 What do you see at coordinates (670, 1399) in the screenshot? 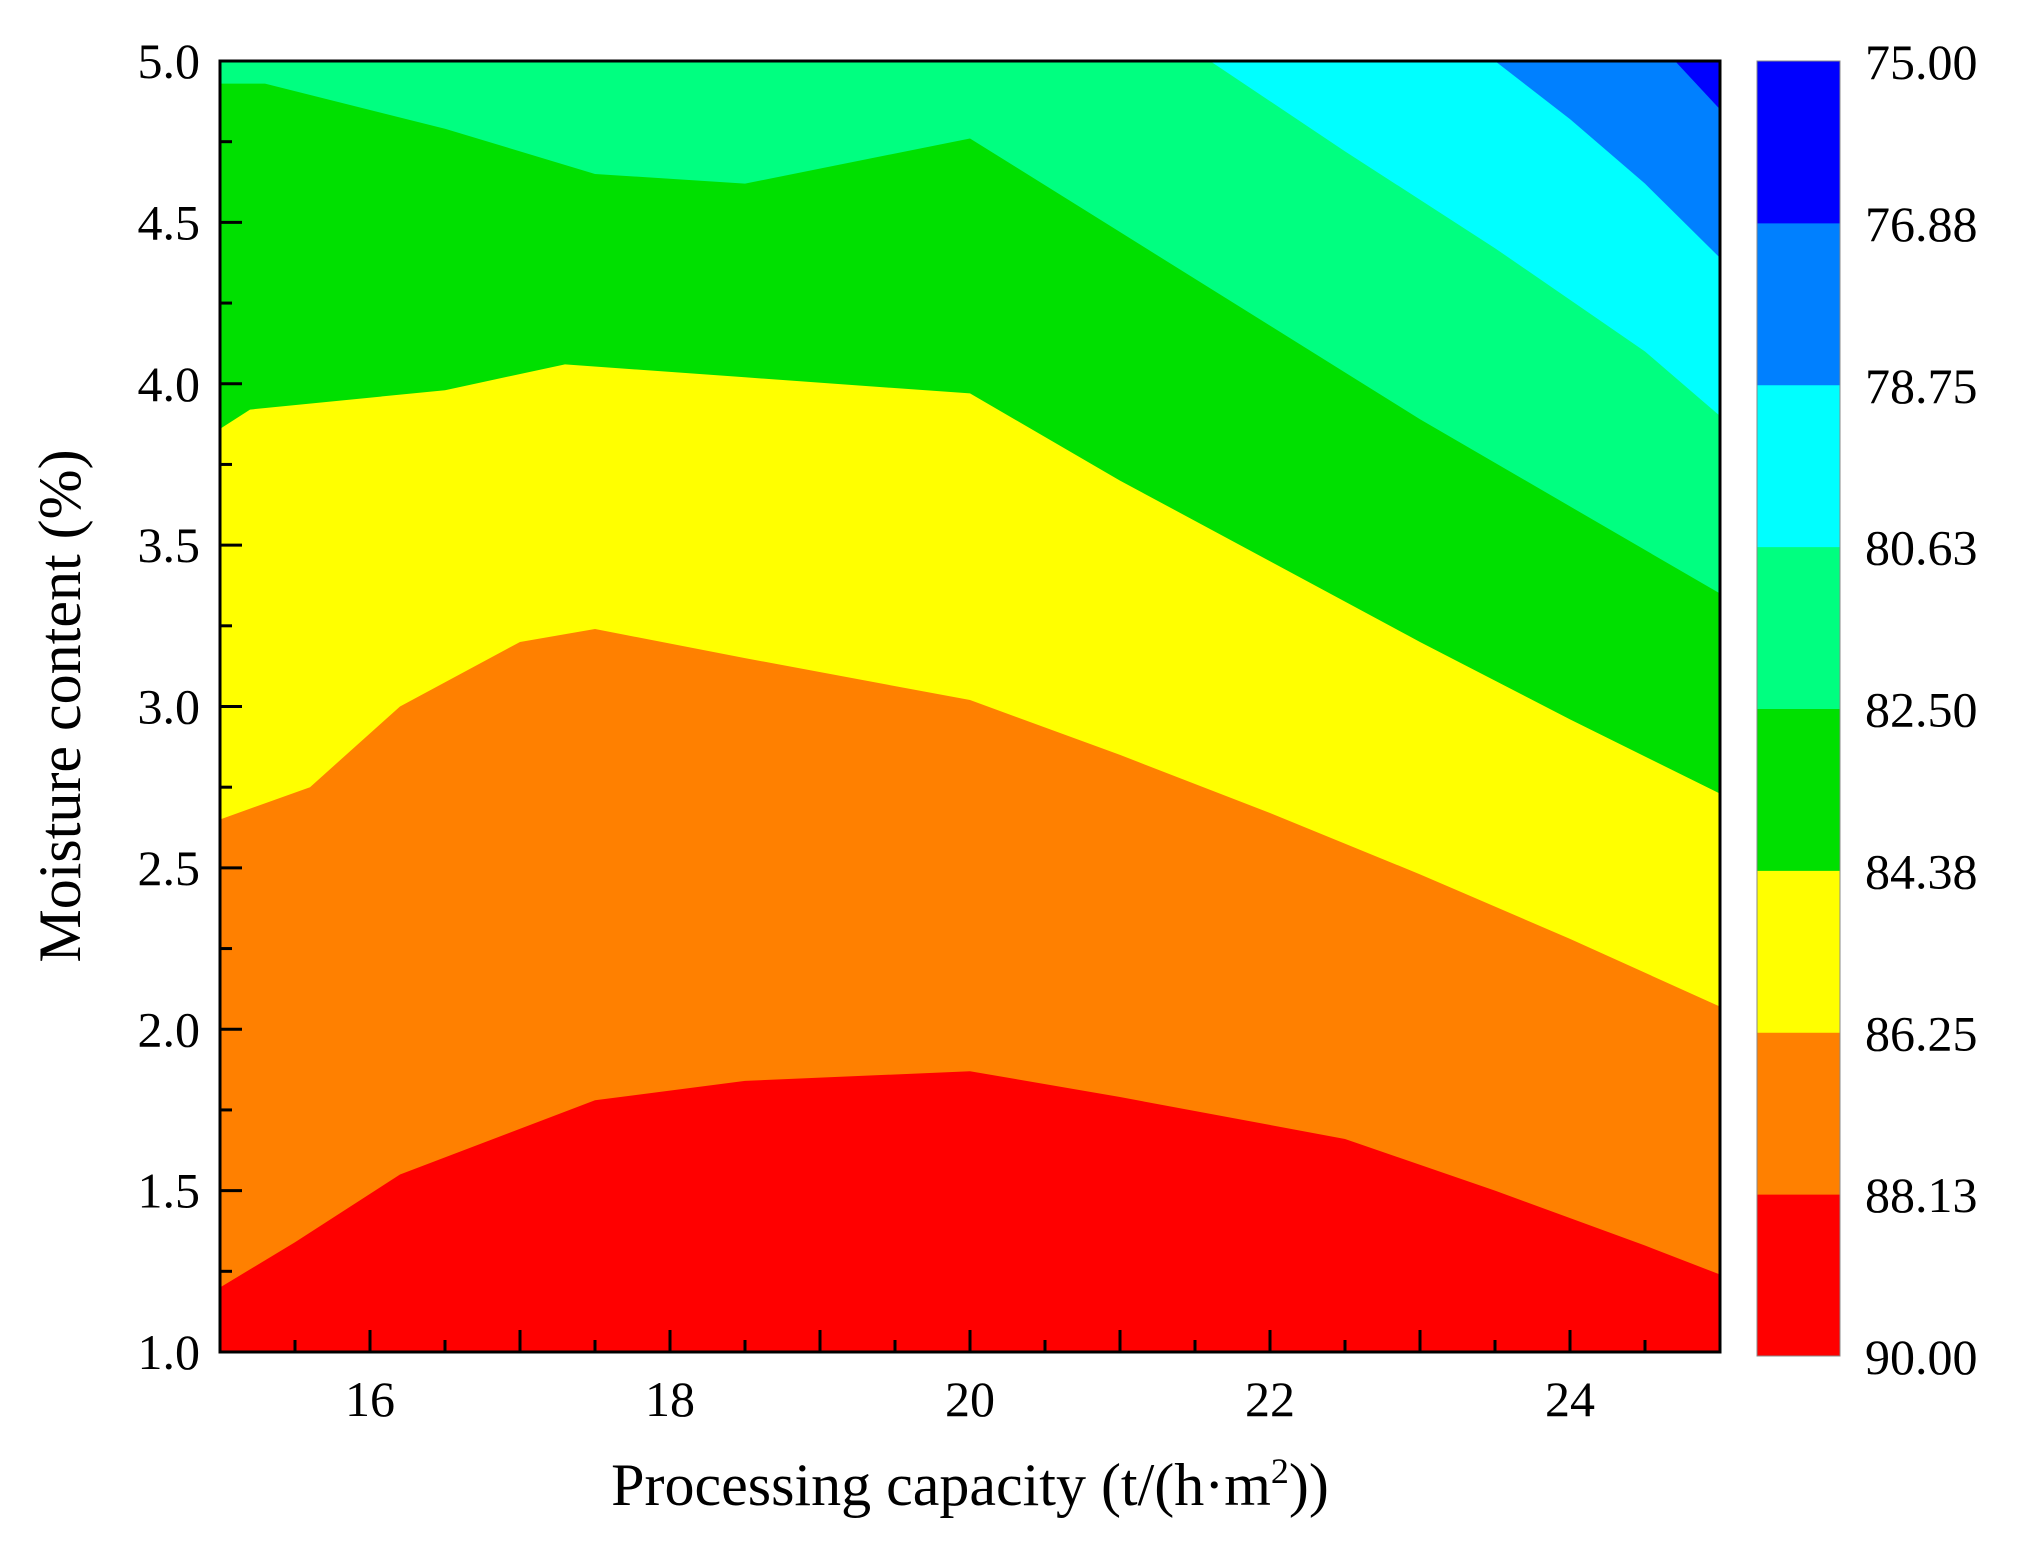
I see `x-tick-label: 18` at bounding box center [670, 1399].